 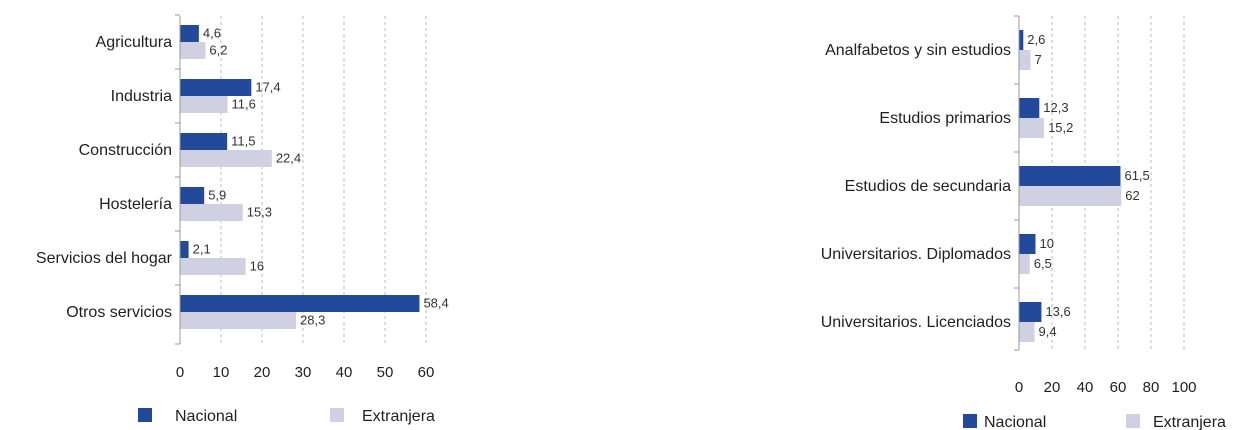 I want to click on data-label: 15,3, so click(x=259, y=212).